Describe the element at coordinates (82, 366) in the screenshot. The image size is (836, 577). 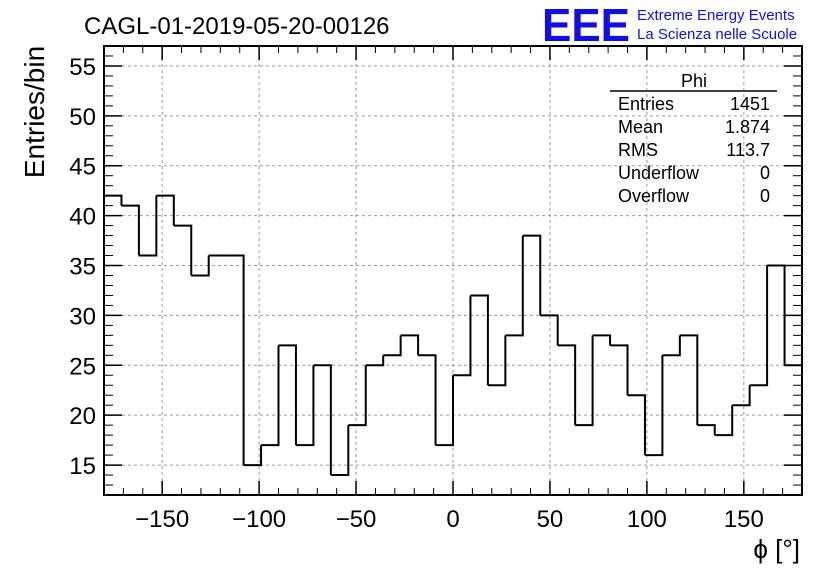
I see `y-tick-label: 25` at that location.